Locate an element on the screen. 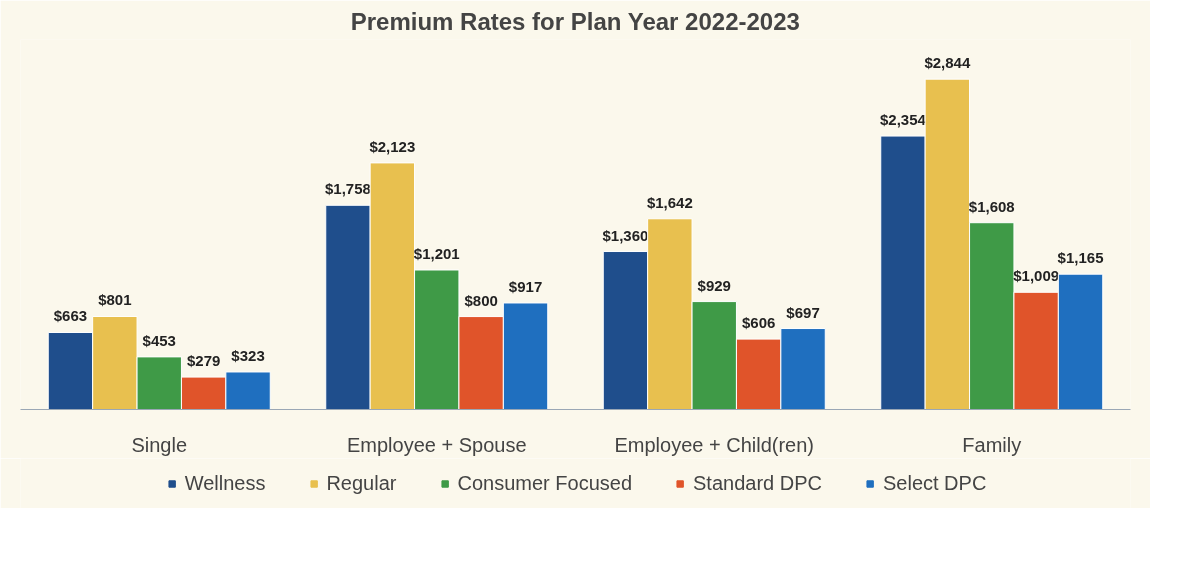 This screenshot has width=1178, height=581. x-tick-label: Employee + Child(ren) is located at coordinates (714, 444).